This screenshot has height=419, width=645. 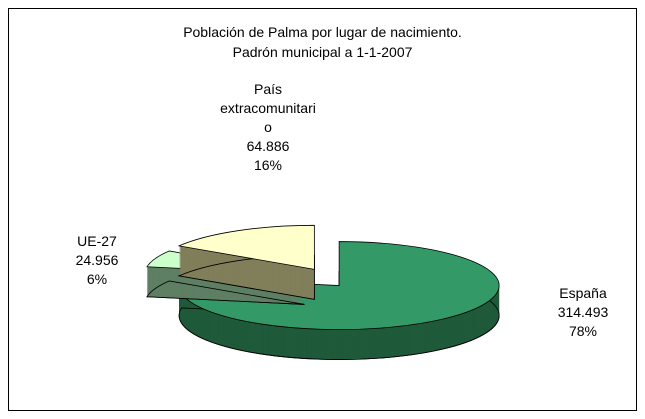 I want to click on value-label: 64.886, so click(x=268, y=146).